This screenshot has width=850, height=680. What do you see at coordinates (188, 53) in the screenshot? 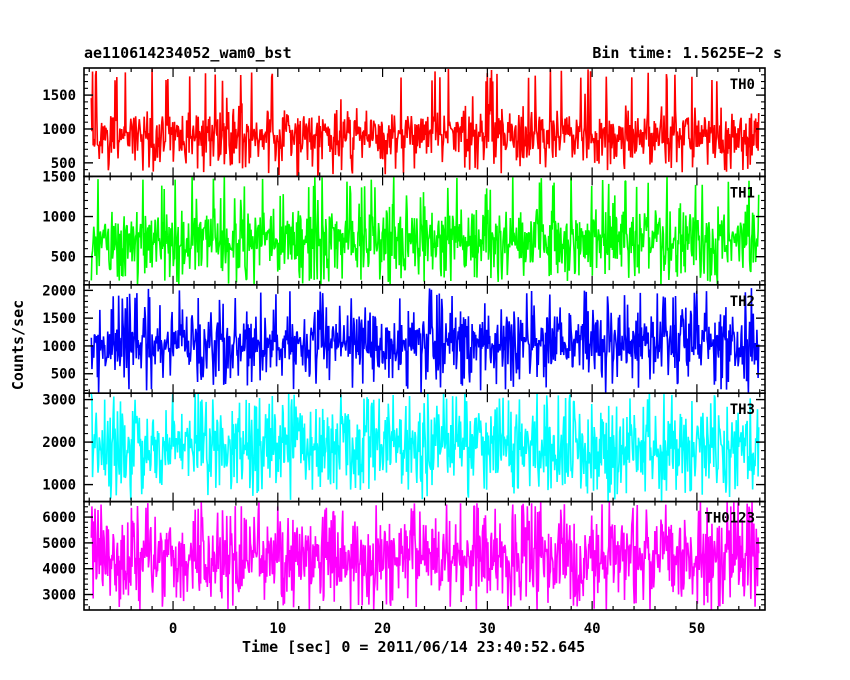
I see `chart-title: ae110614234052_wam0_bst` at bounding box center [188, 53].